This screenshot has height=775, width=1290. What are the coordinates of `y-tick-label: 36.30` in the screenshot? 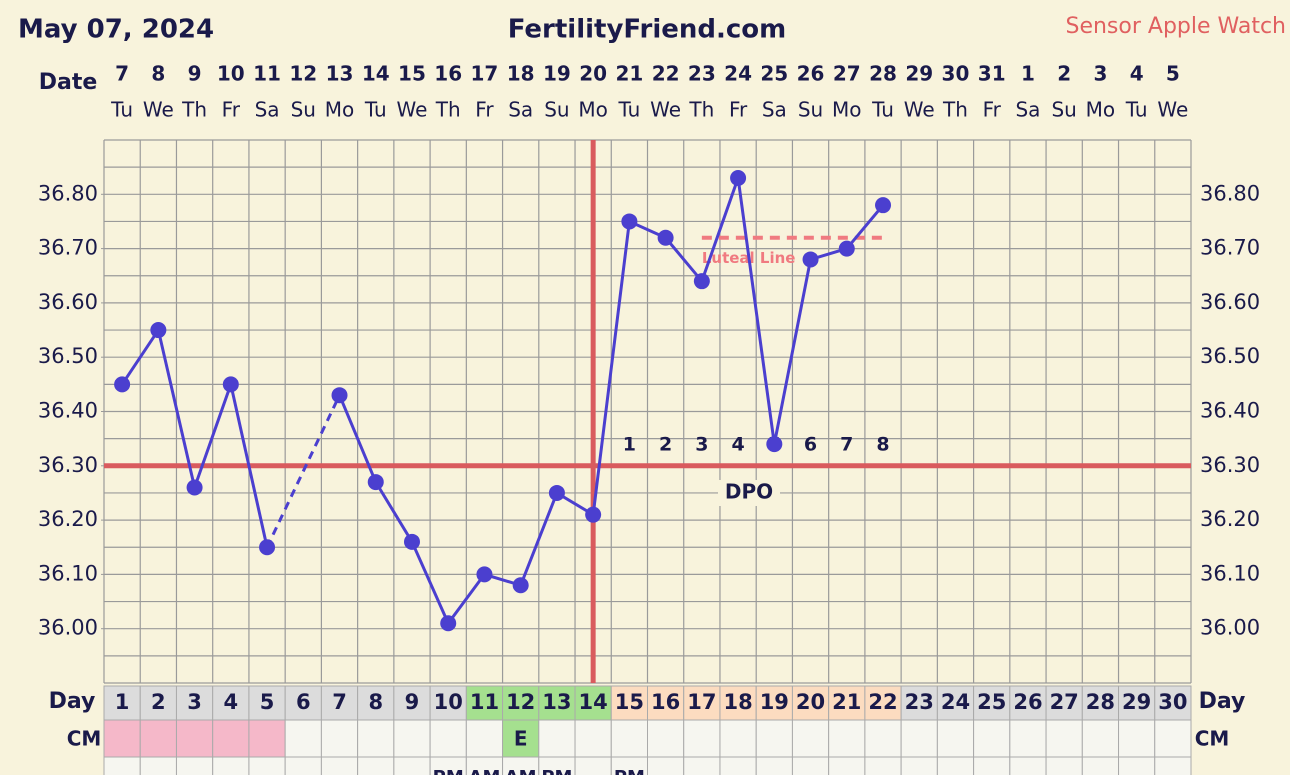 It's located at (68, 465).